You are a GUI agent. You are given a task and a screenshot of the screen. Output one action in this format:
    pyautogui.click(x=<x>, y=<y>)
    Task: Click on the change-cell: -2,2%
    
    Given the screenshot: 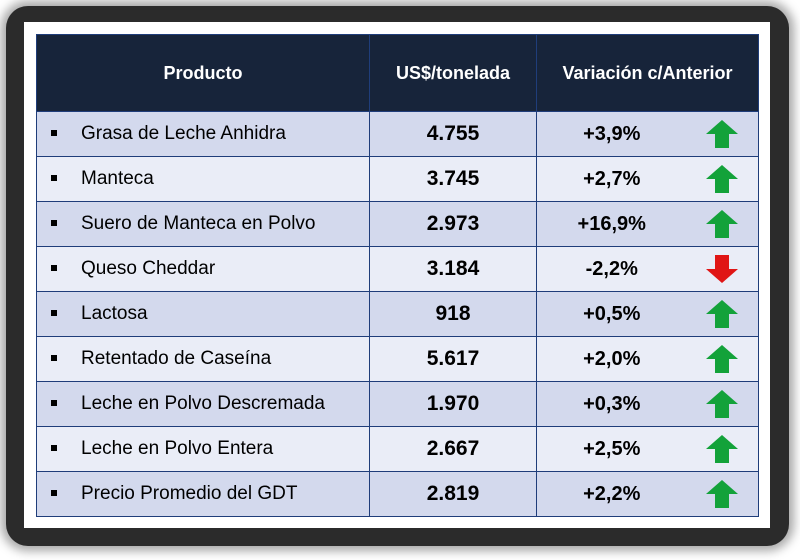 What is the action you would take?
    pyautogui.click(x=611, y=269)
    